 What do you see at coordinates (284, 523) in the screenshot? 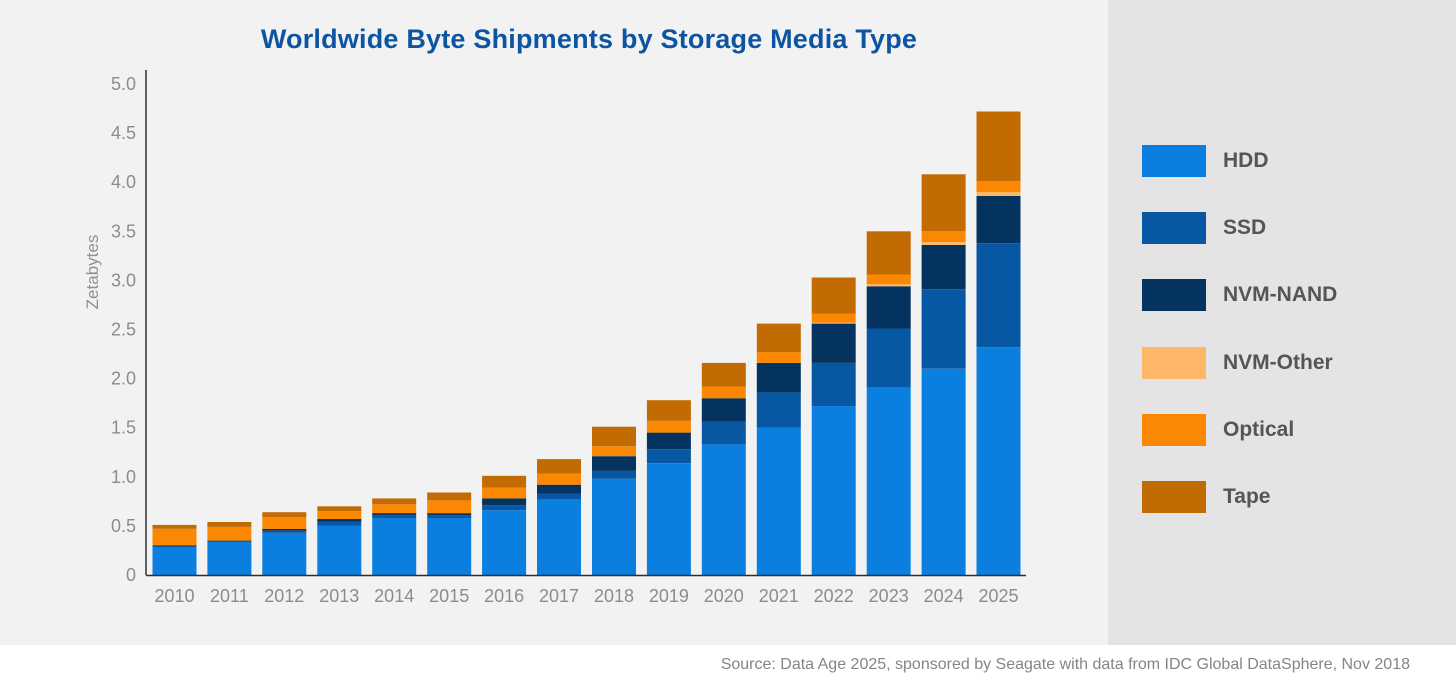
I see `bar-segment-optical-2012` at bounding box center [284, 523].